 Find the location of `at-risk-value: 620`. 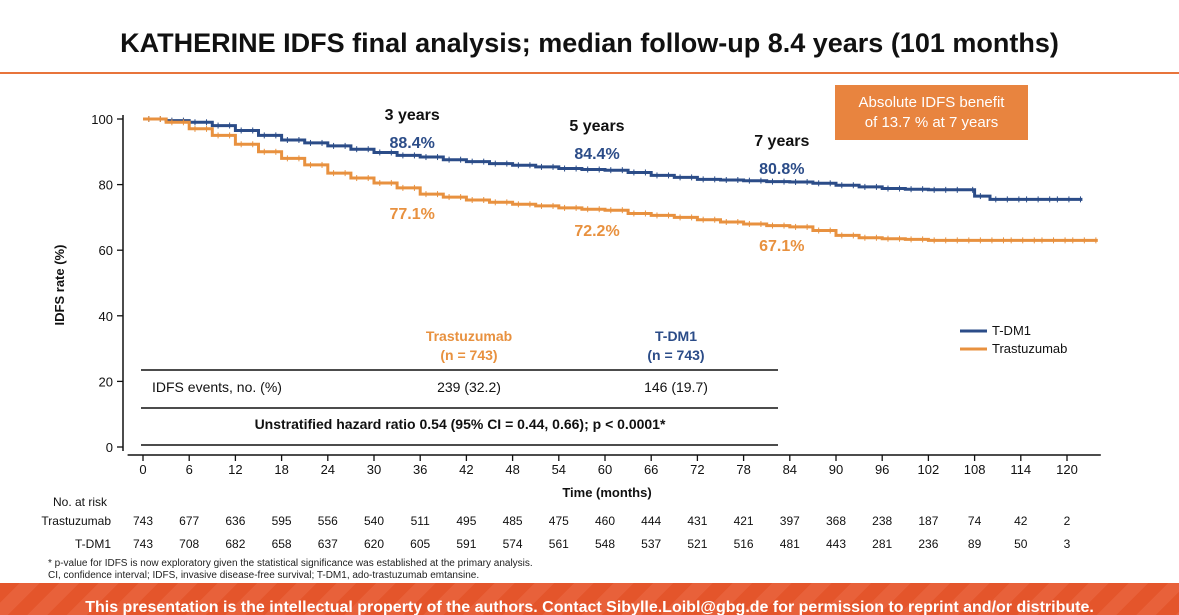

at-risk-value: 620 is located at coordinates (374, 544).